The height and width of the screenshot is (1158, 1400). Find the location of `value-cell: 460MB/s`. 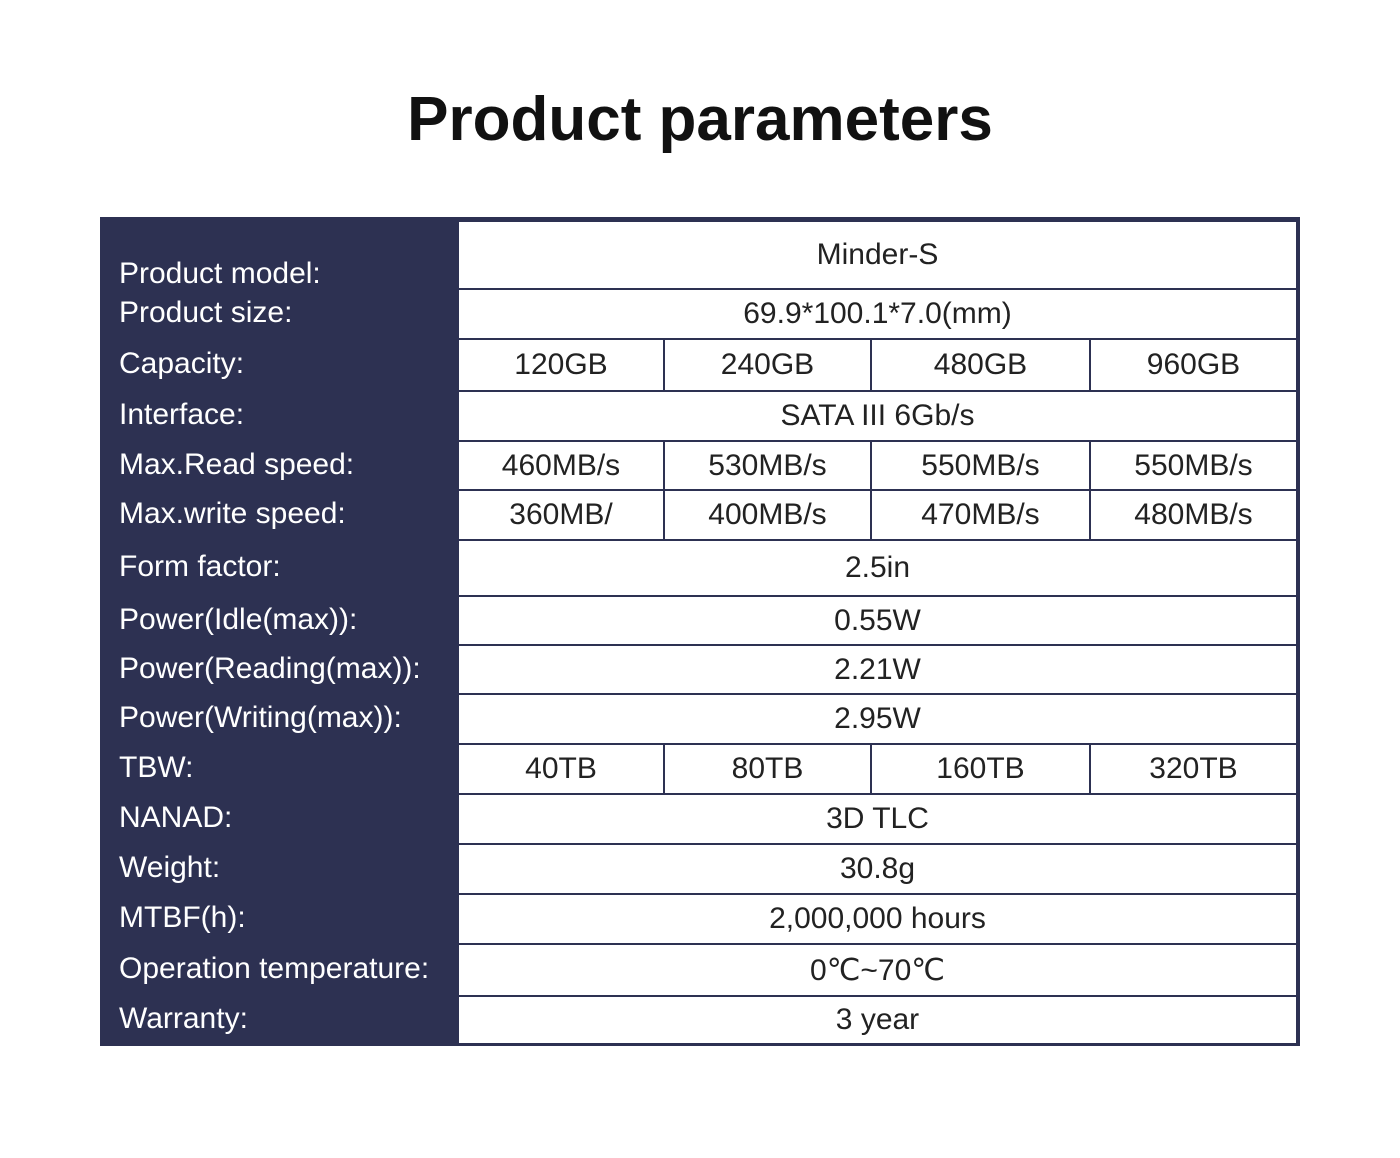

value-cell: 460MB/s is located at coordinates (561, 465).